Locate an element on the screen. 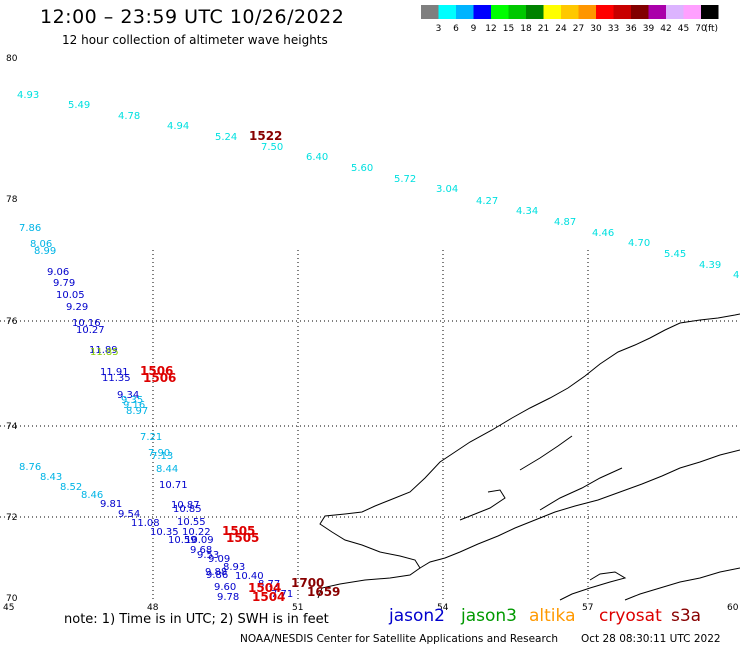  wave-height-value: 9.86 is located at coordinates (217, 575).